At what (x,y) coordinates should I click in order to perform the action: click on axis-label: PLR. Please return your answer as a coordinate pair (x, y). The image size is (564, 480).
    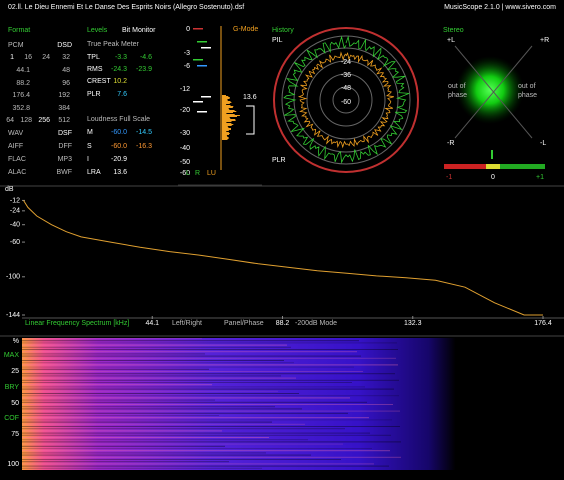
    Looking at the image, I should click on (279, 160).